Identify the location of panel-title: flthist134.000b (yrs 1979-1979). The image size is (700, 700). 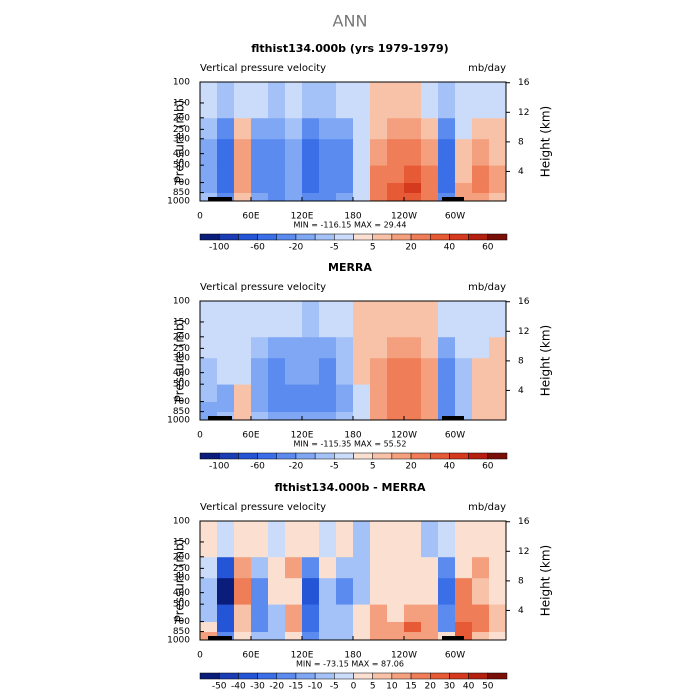
(349, 48).